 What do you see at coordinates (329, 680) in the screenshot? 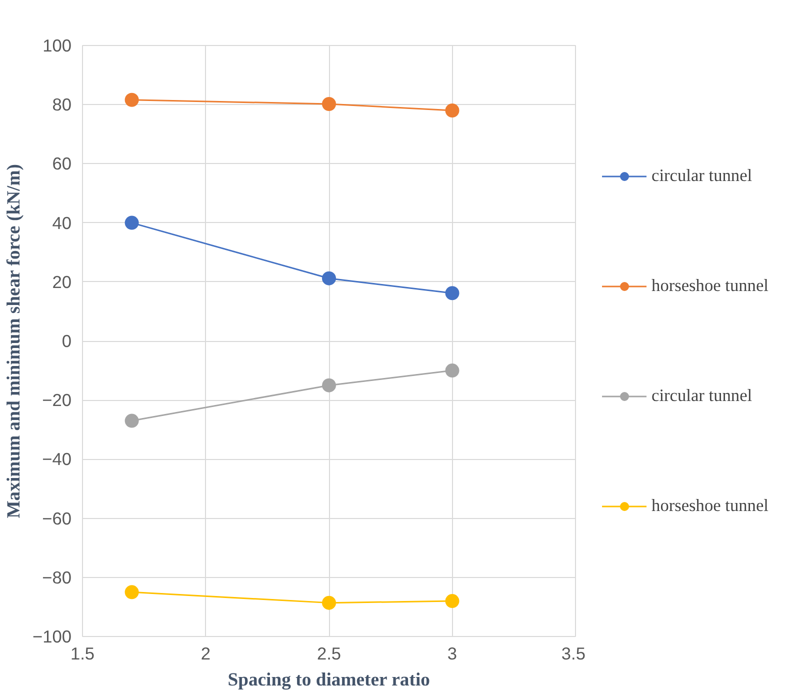
I see `x-axis-title: Spacing to diameter ratio` at bounding box center [329, 680].